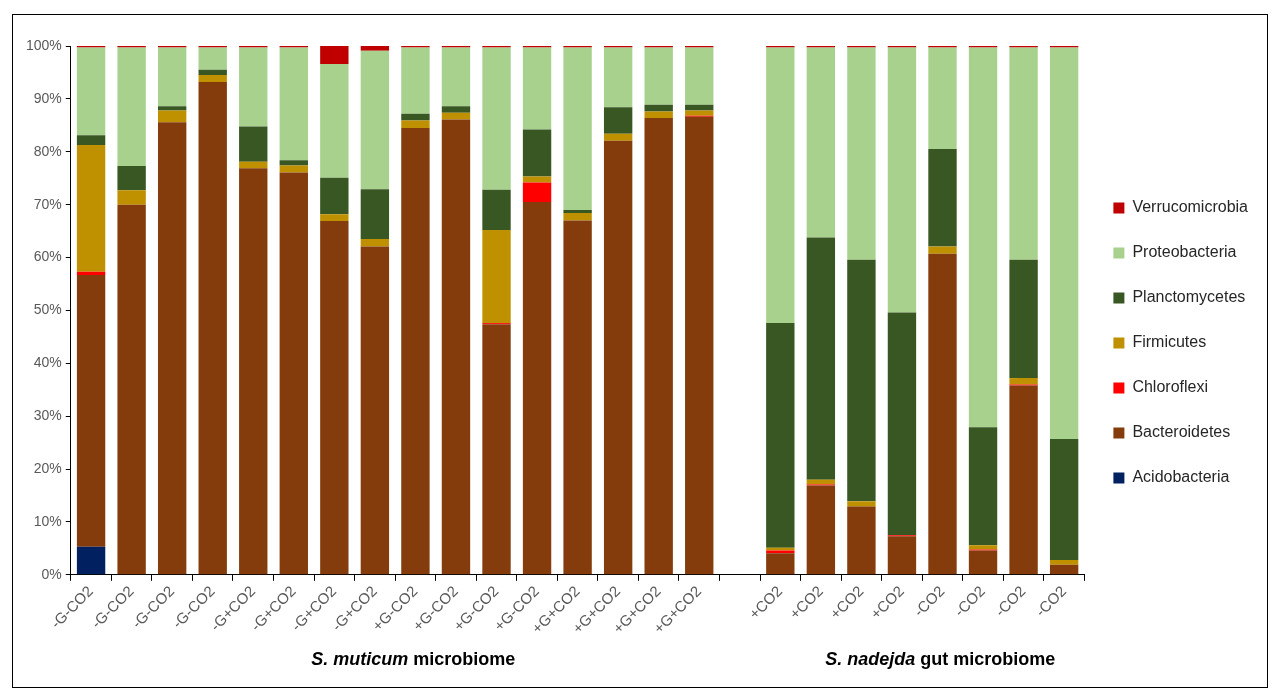 This screenshot has width=1280, height=698. I want to click on legend-label: Proteobacteria, so click(1184, 252).